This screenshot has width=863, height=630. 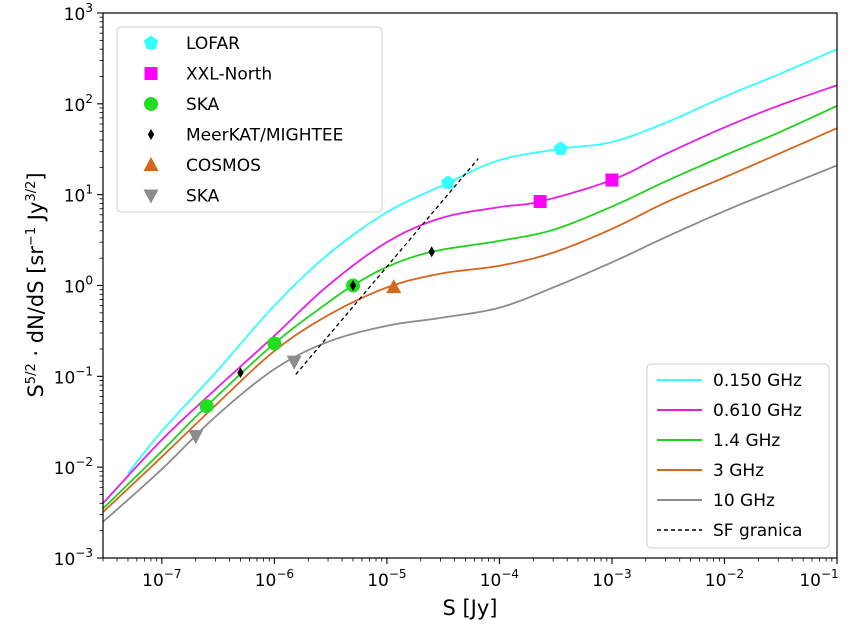 I want to click on x-tick-label-3-exp: −4, so click(x=510, y=574).